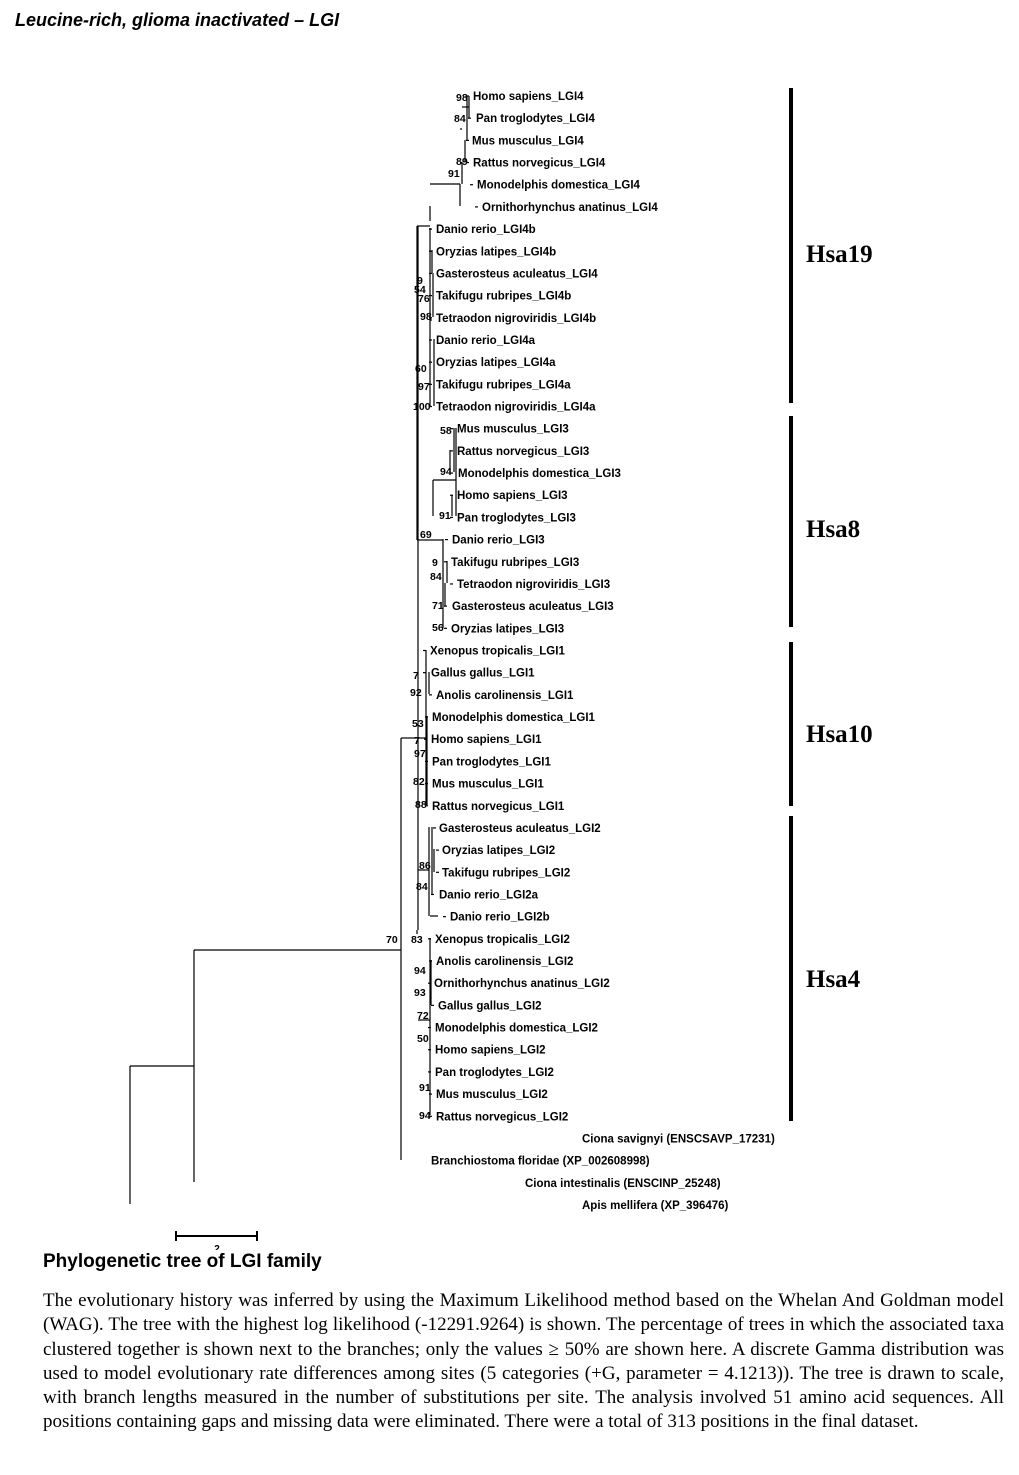 The width and height of the screenshot is (1019, 1475). Describe the element at coordinates (839, 254) in the screenshot. I see `group-label: Hsa19` at that location.